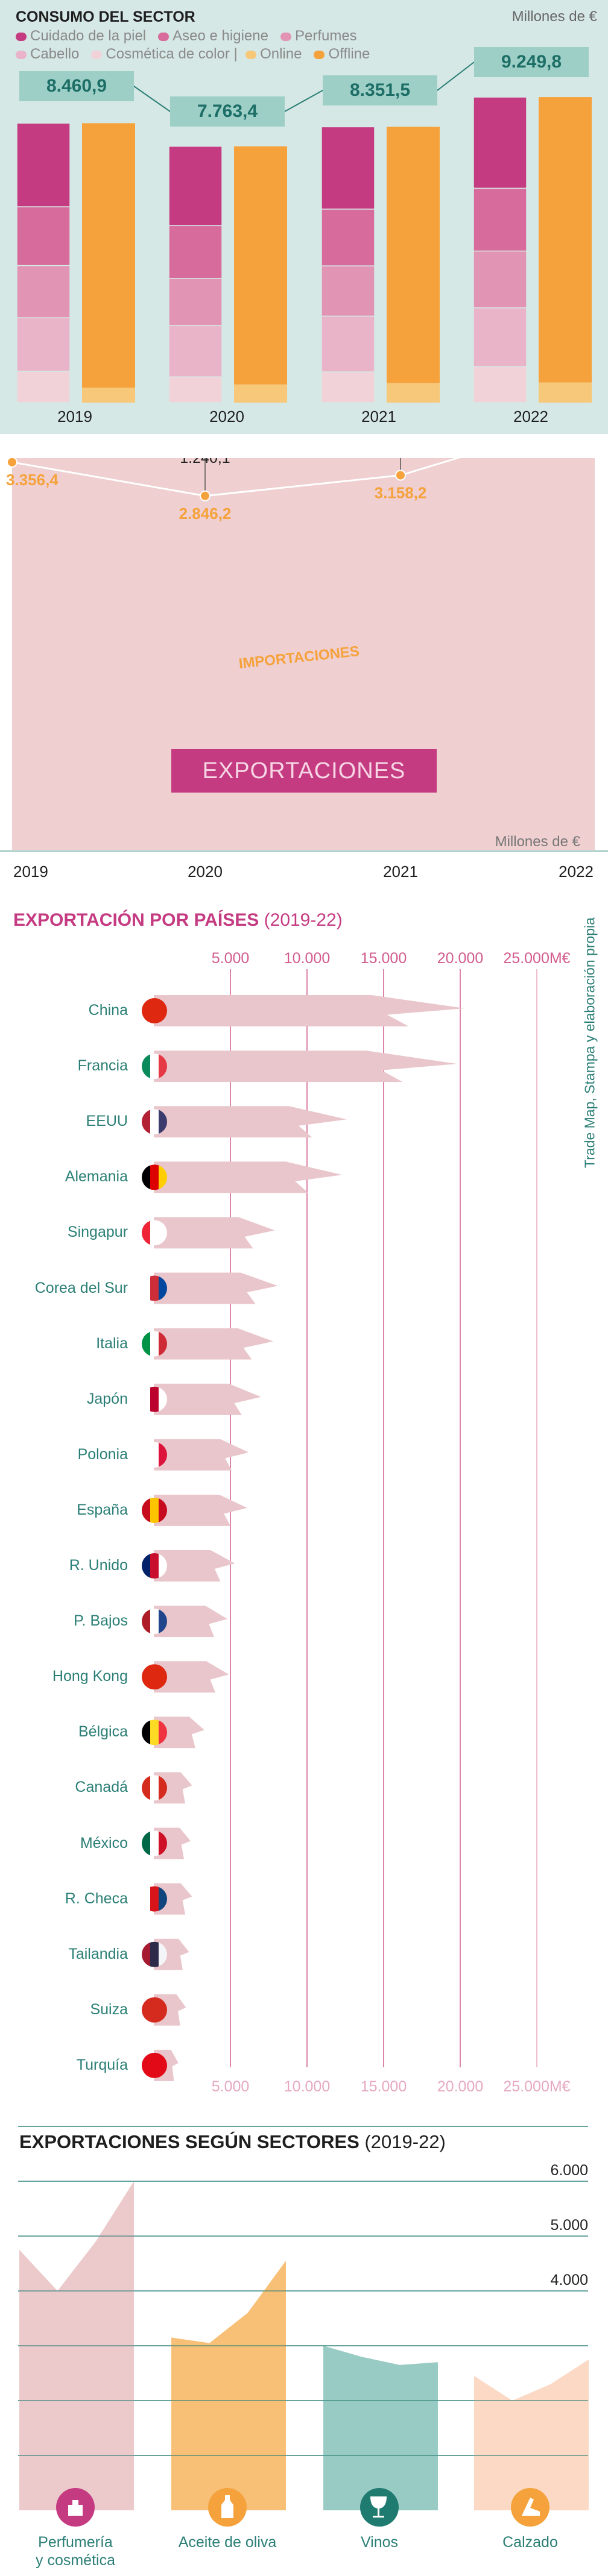  Describe the element at coordinates (348, 168) in the screenshot. I see `bar-2021-cuidado-de-la-piel` at that location.